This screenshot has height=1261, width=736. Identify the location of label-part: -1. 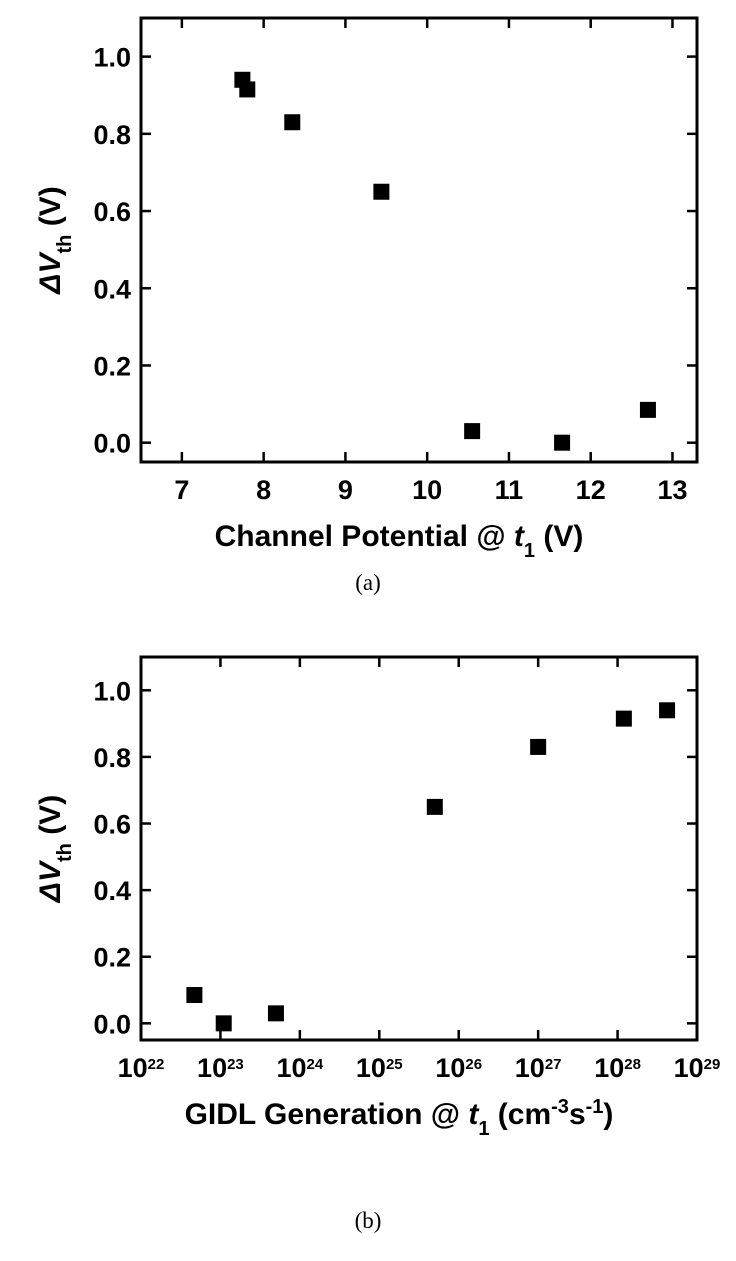
(595, 1107).